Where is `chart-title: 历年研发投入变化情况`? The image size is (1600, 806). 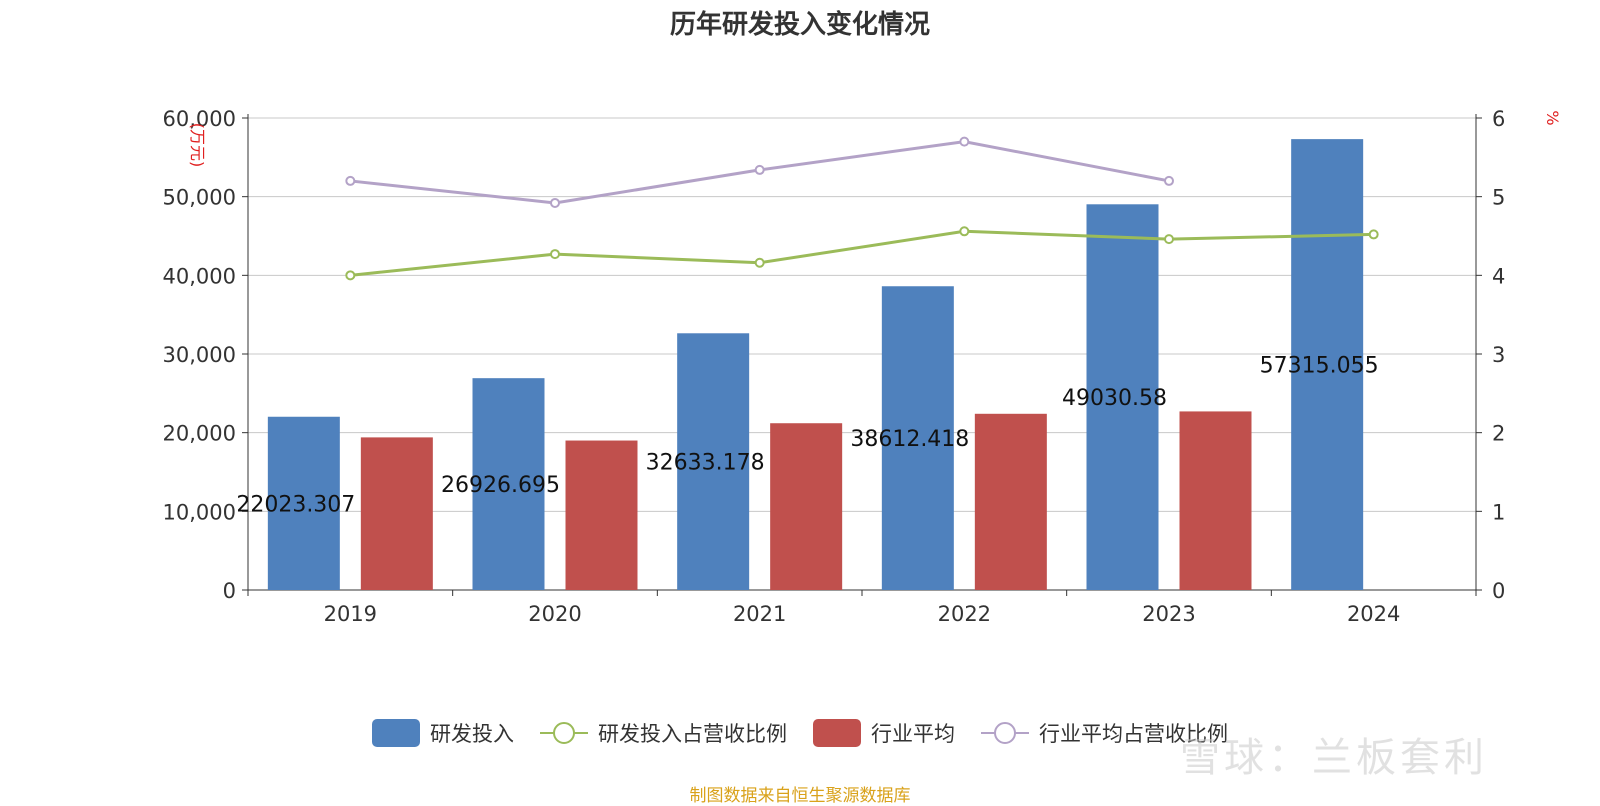
chart-title: 历年研发投入变化情况 is located at coordinates (799, 25).